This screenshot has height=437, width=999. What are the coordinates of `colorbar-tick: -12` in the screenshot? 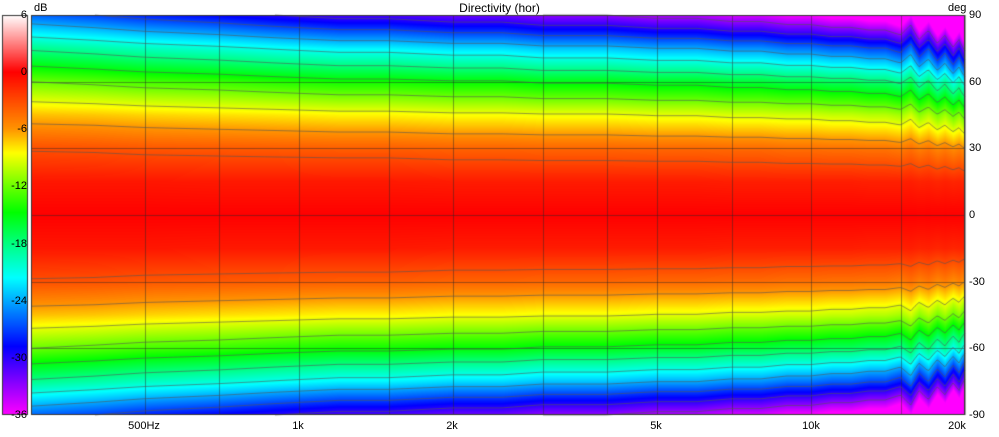 It's located at (19, 186).